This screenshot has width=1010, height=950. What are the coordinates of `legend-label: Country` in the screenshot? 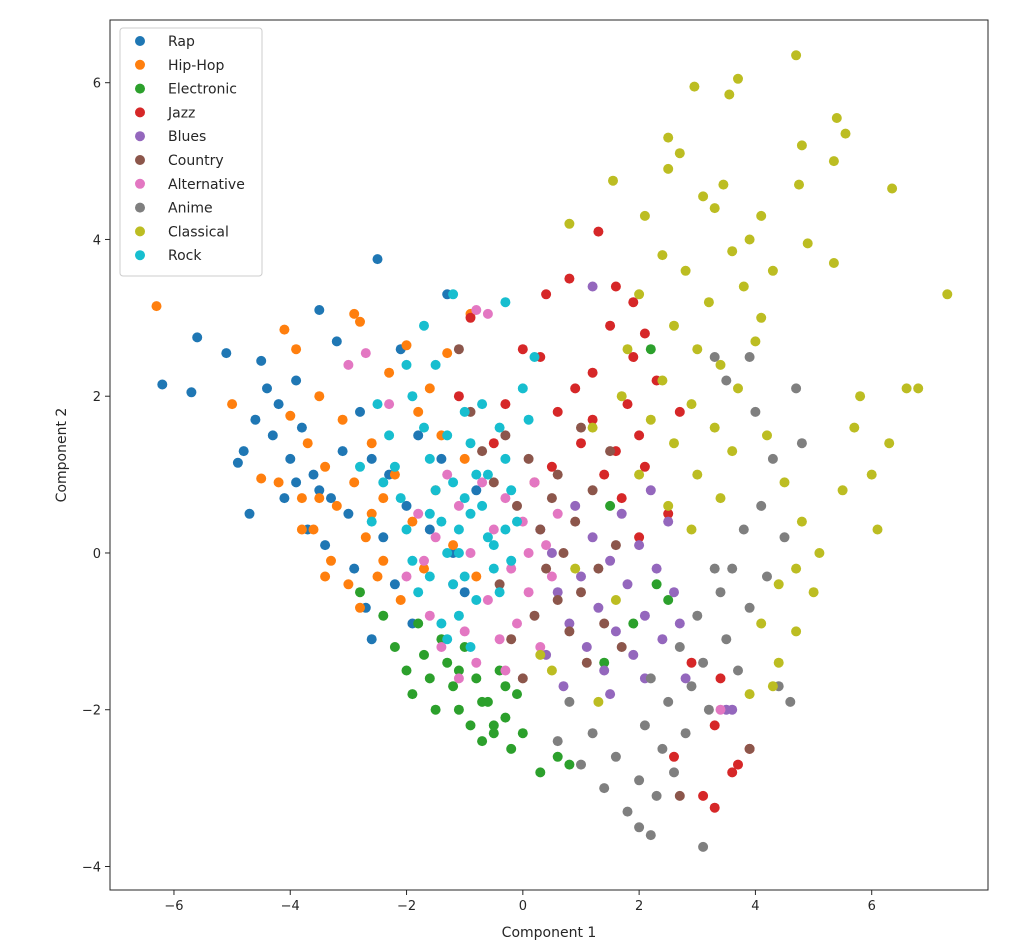 It's located at (196, 161).